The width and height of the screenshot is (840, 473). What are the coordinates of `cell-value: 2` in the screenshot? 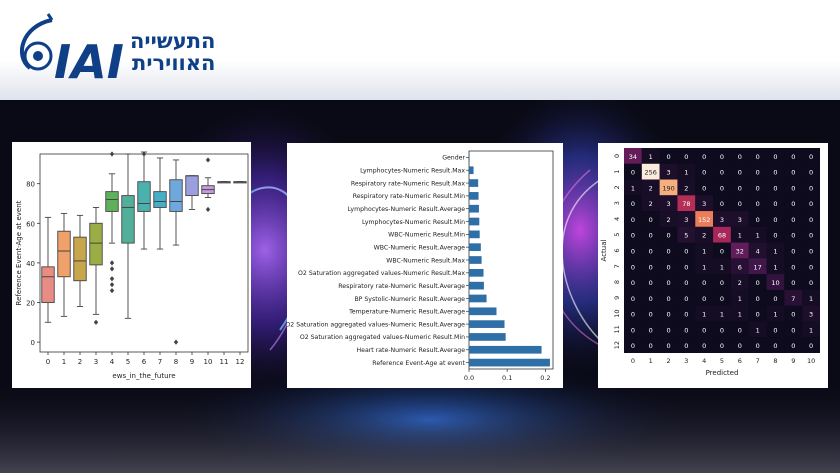 It's located at (704, 236).